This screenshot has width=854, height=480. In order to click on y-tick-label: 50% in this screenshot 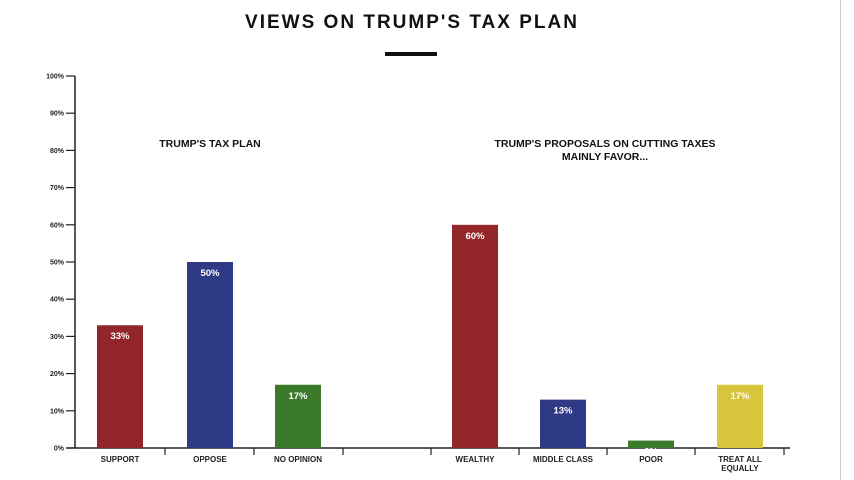, I will do `click(57, 263)`.